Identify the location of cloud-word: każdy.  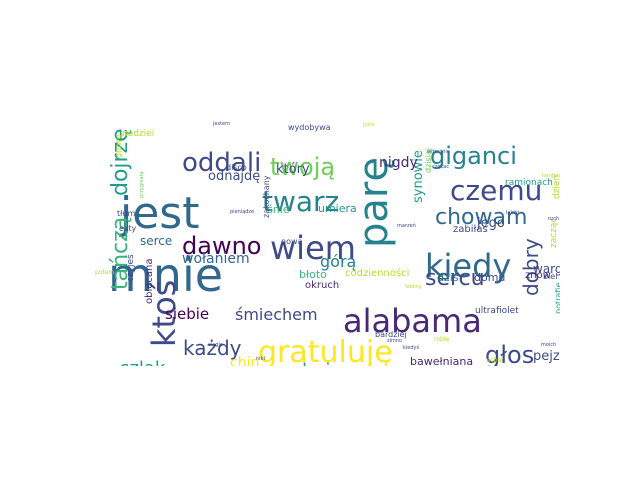
(212, 348).